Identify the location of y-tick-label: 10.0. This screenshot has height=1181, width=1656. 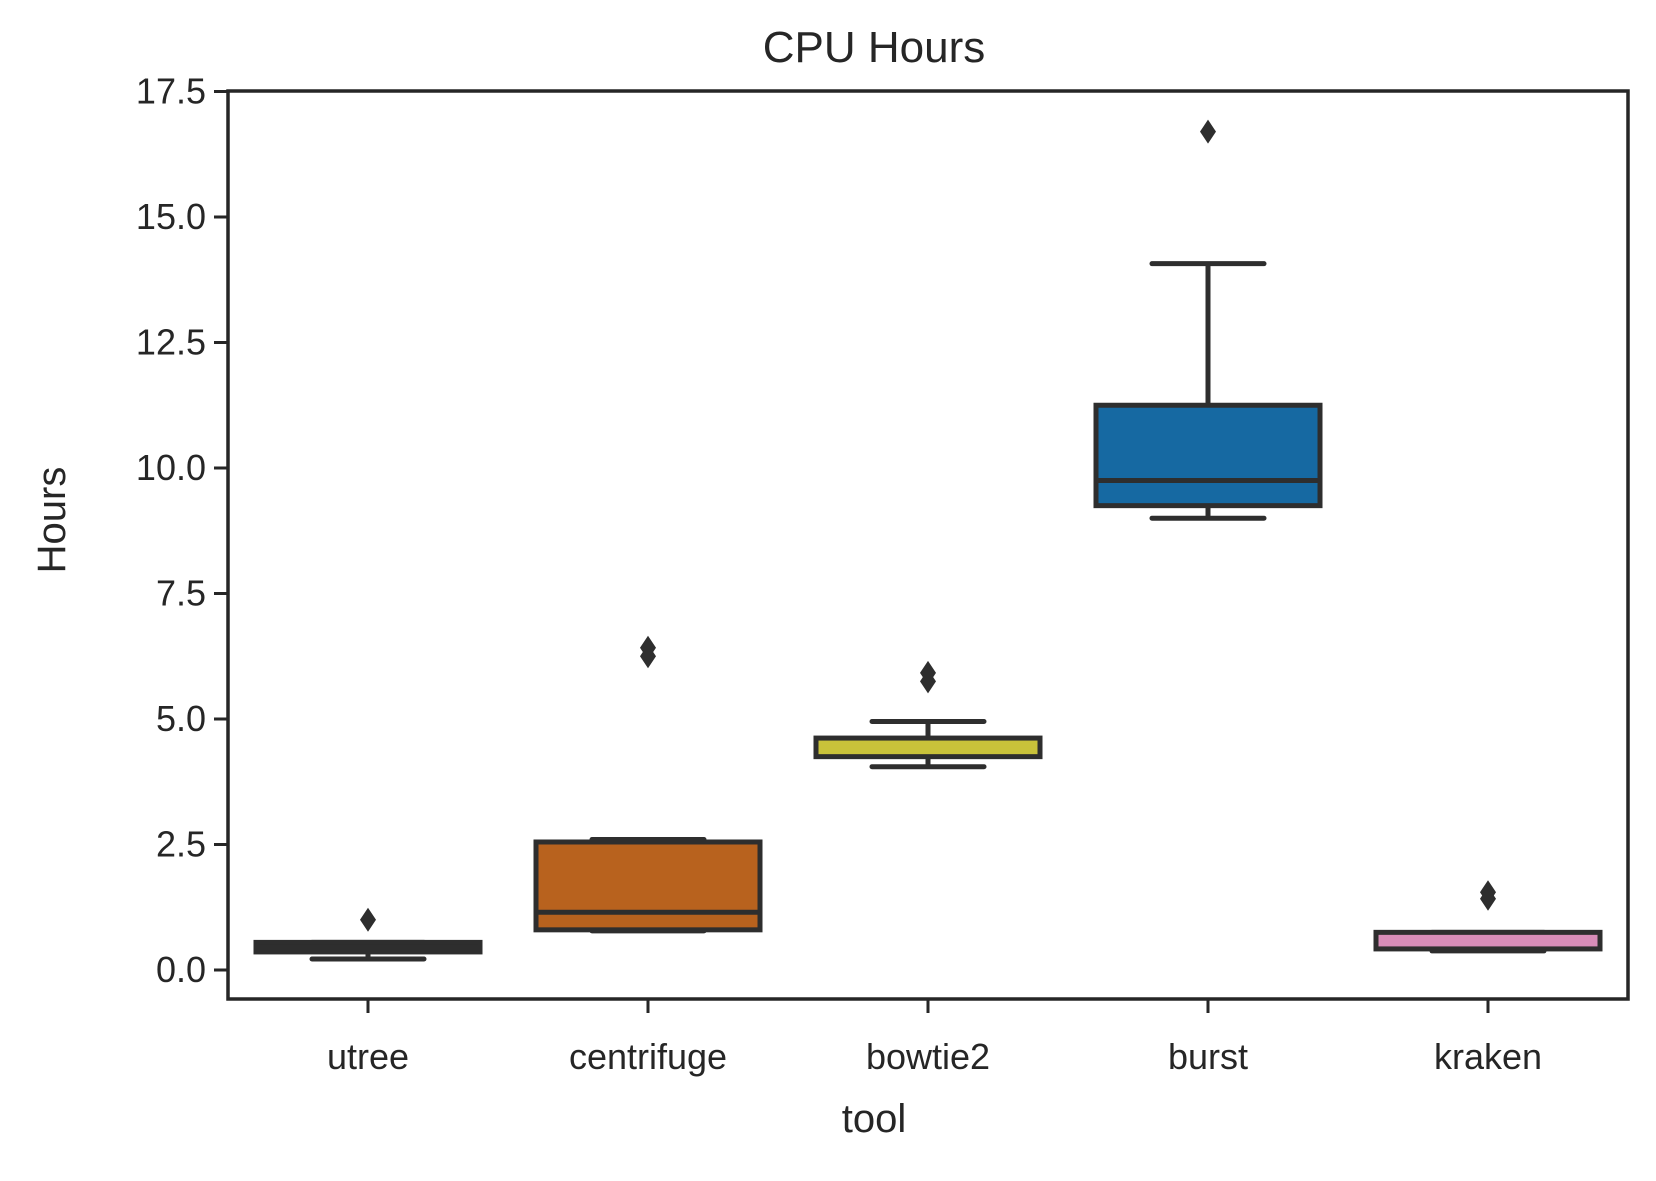
(171, 467).